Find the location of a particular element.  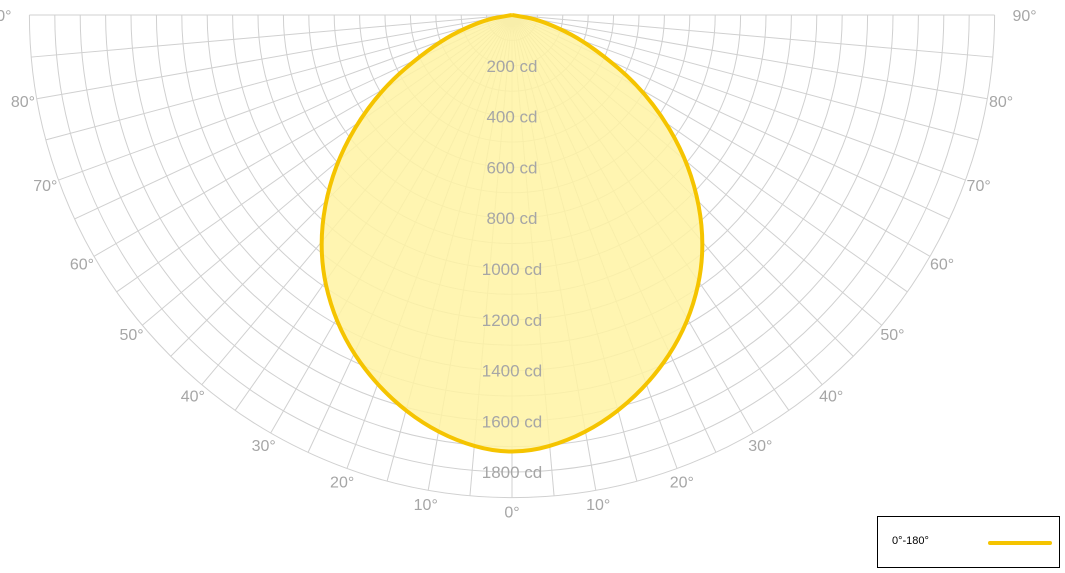

radial-tick-label: 1600 cd is located at coordinates (512, 421).